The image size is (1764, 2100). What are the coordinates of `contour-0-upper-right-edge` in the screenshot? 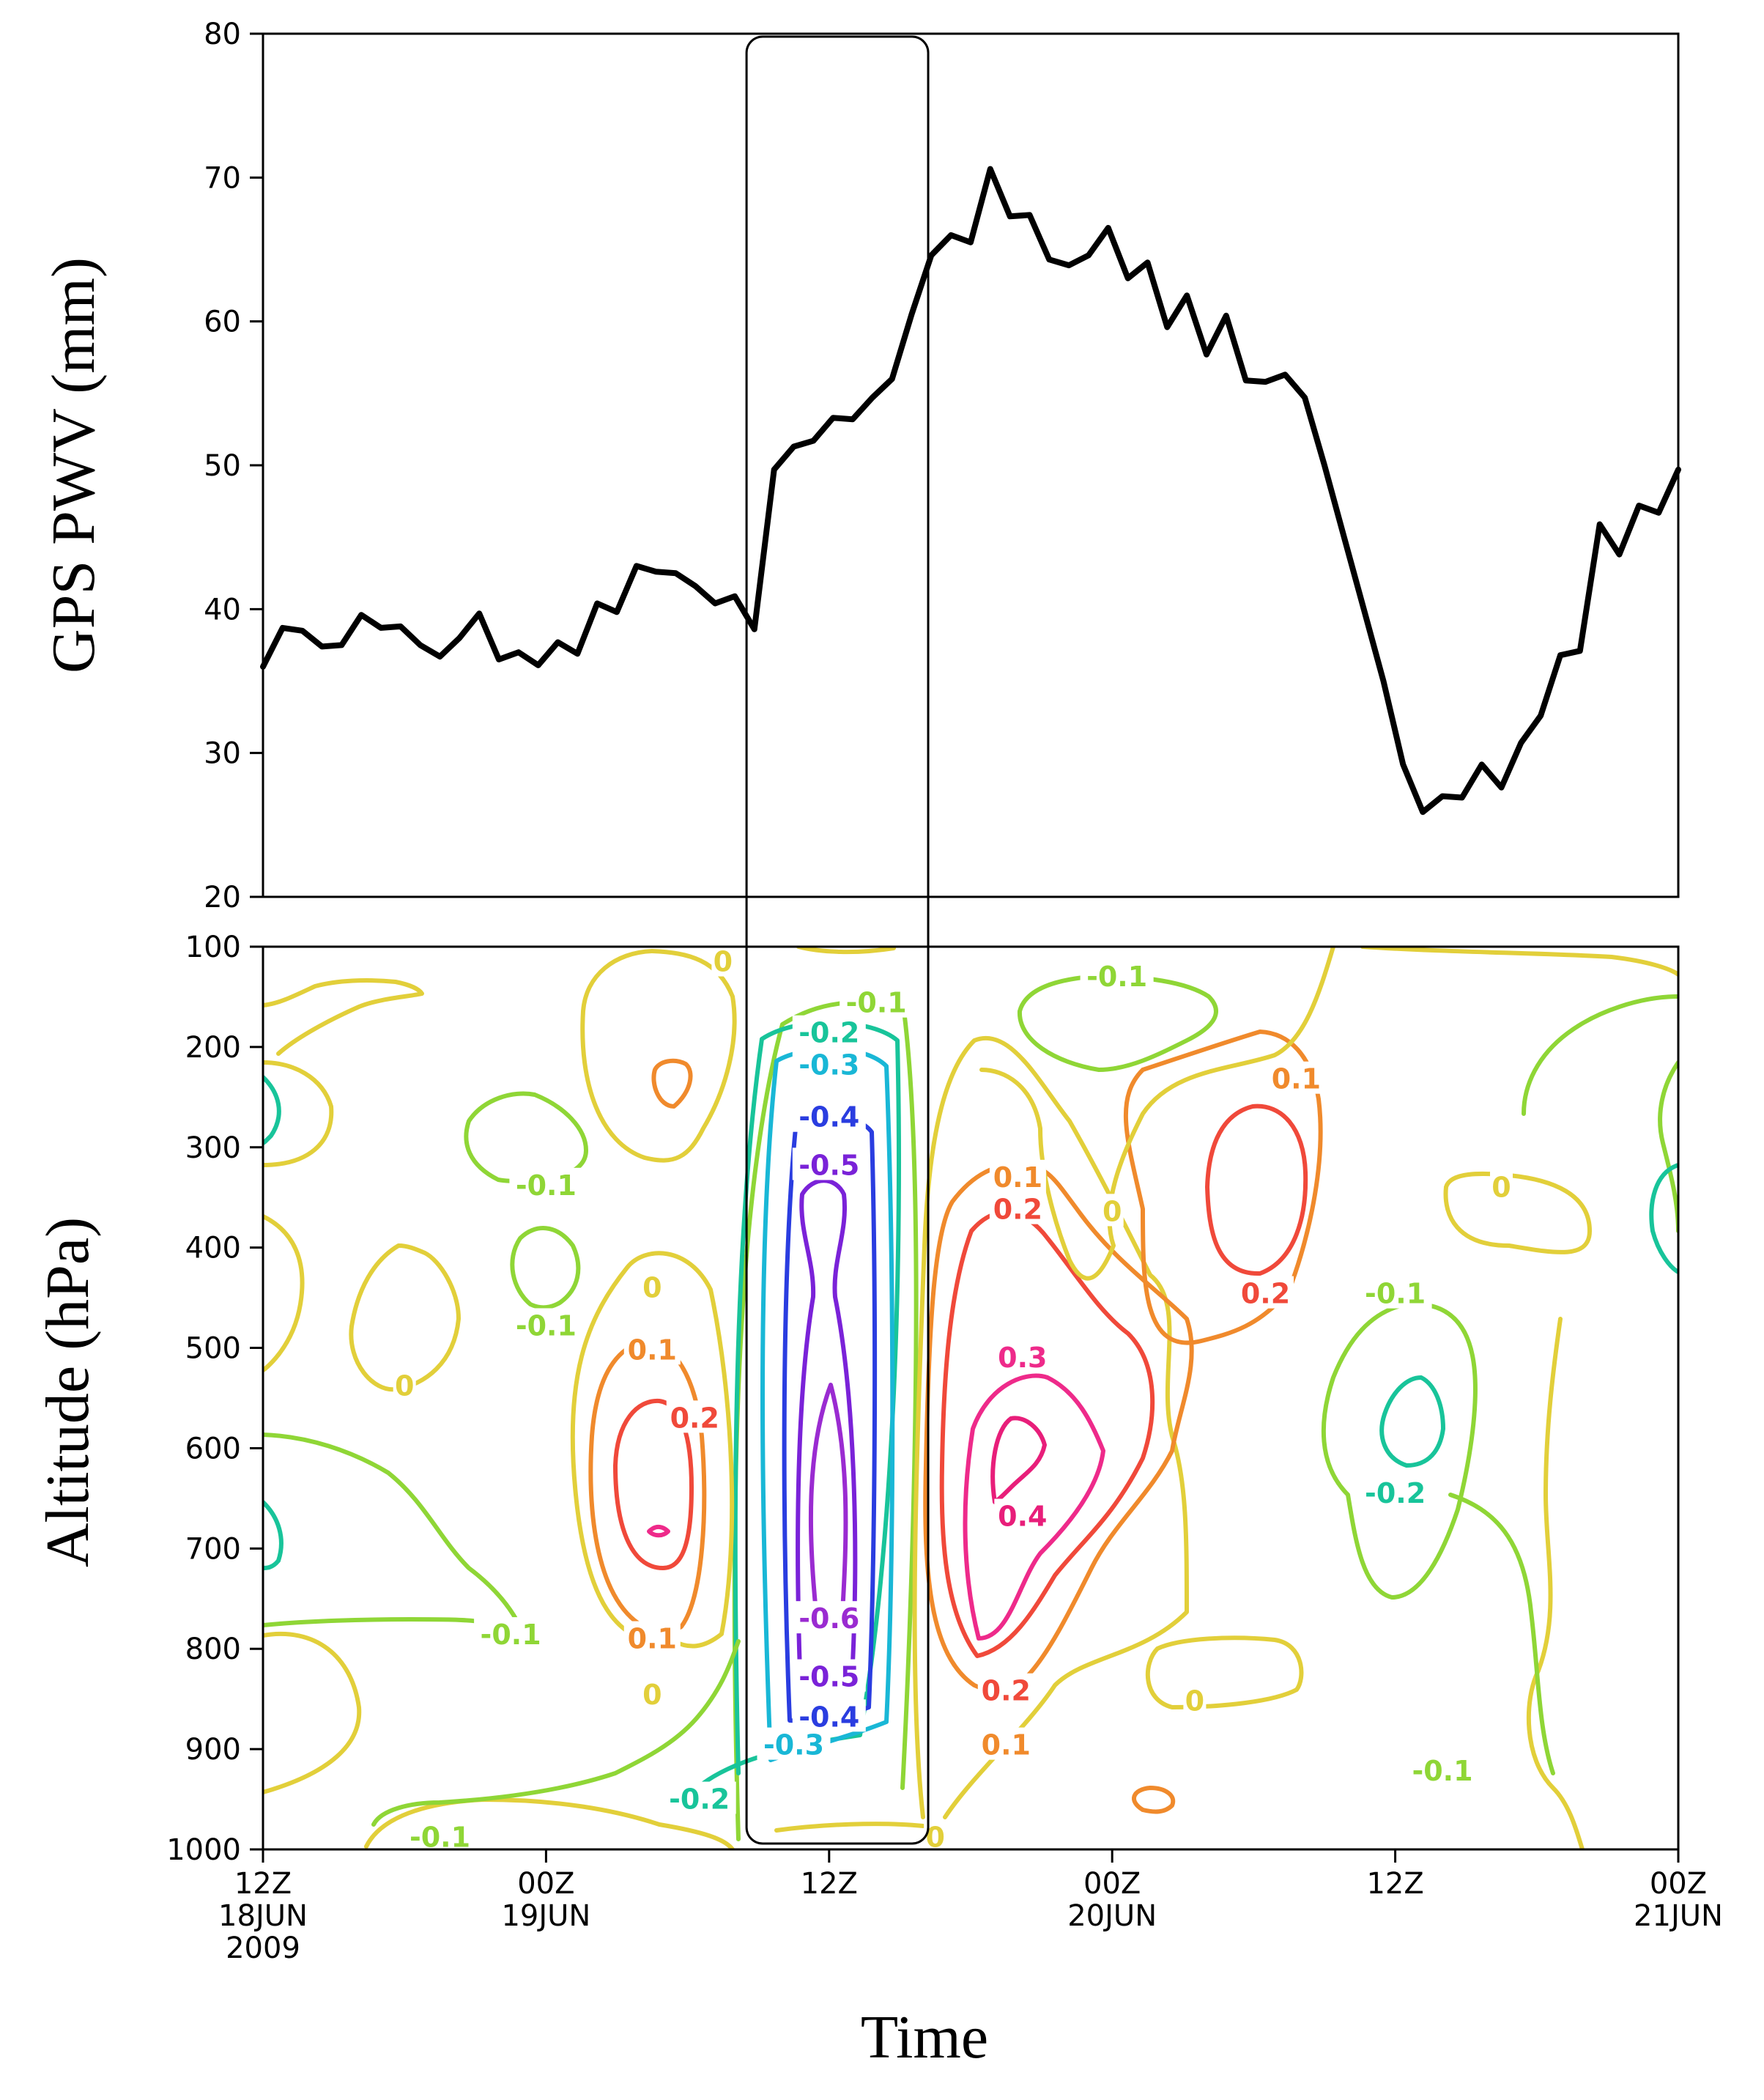 It's located at (1519, 962).